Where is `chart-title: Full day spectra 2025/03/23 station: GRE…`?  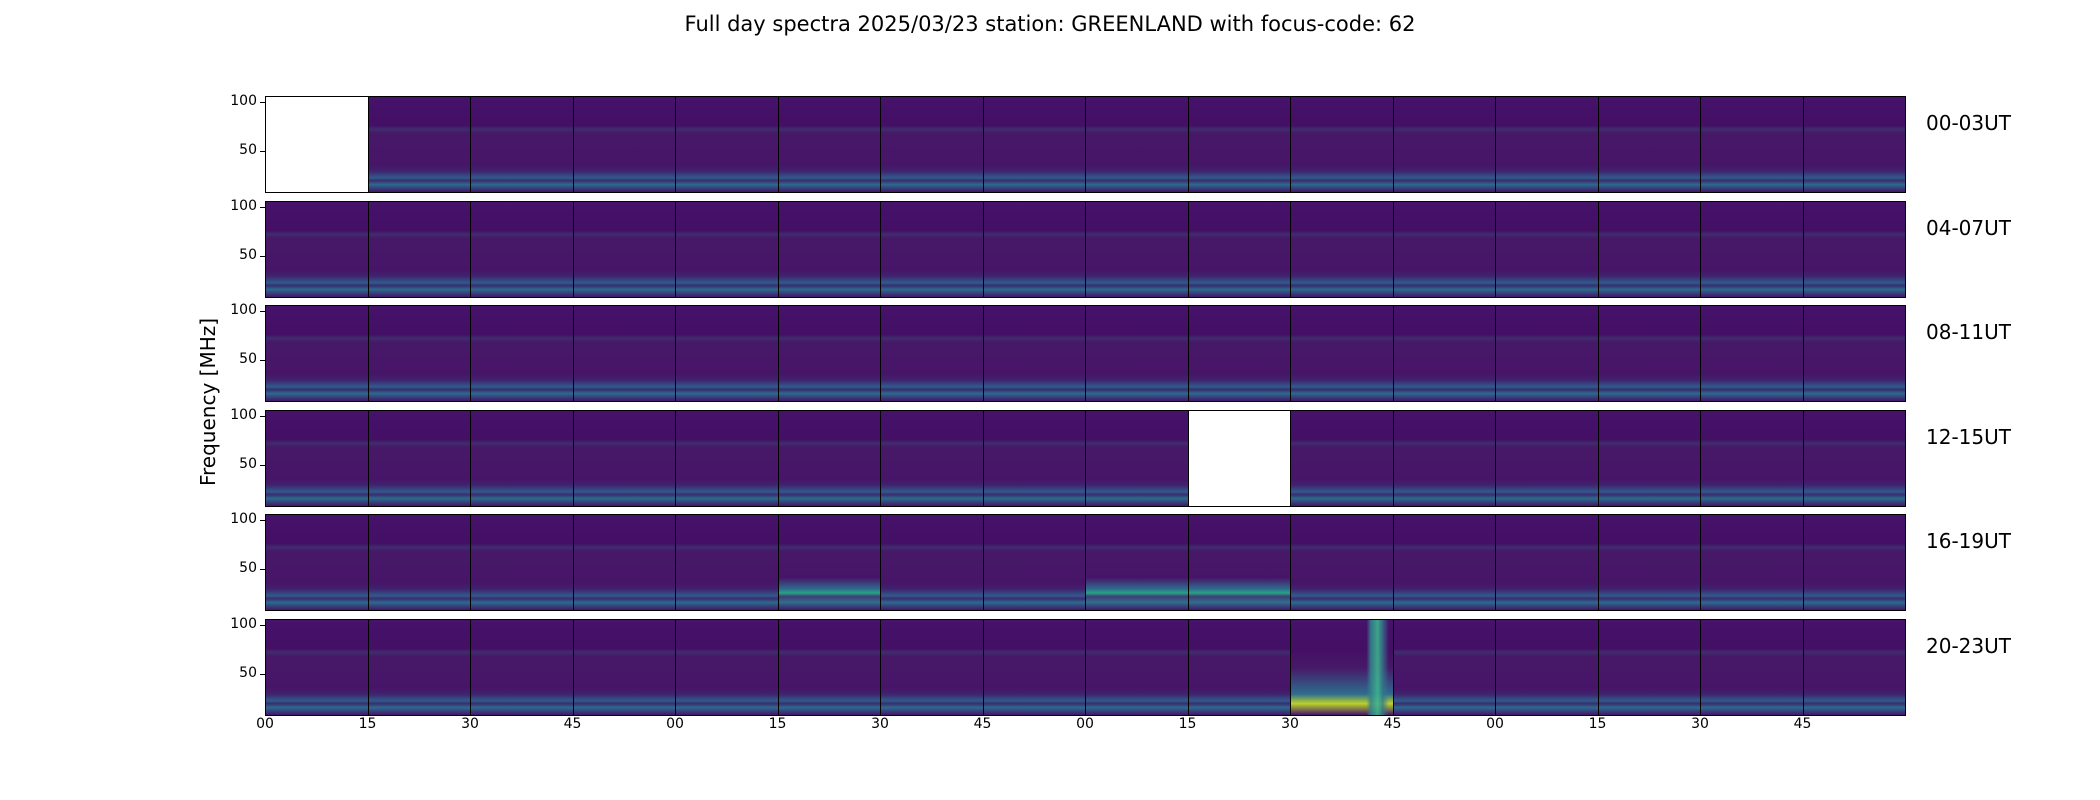
chart-title: Full day spectra 2025/03/23 station: GRE… is located at coordinates (1050, 24).